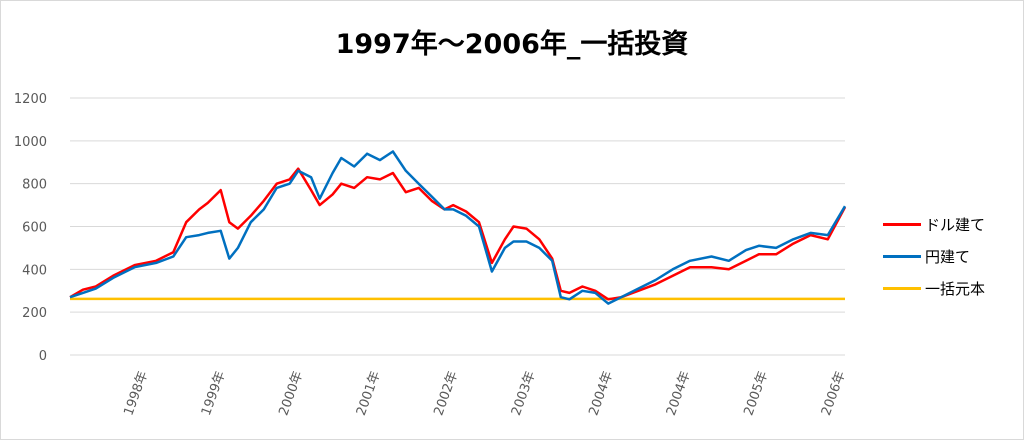  What do you see at coordinates (291, 393) in the screenshot?
I see `x-tick-label: 2000年` at bounding box center [291, 393].